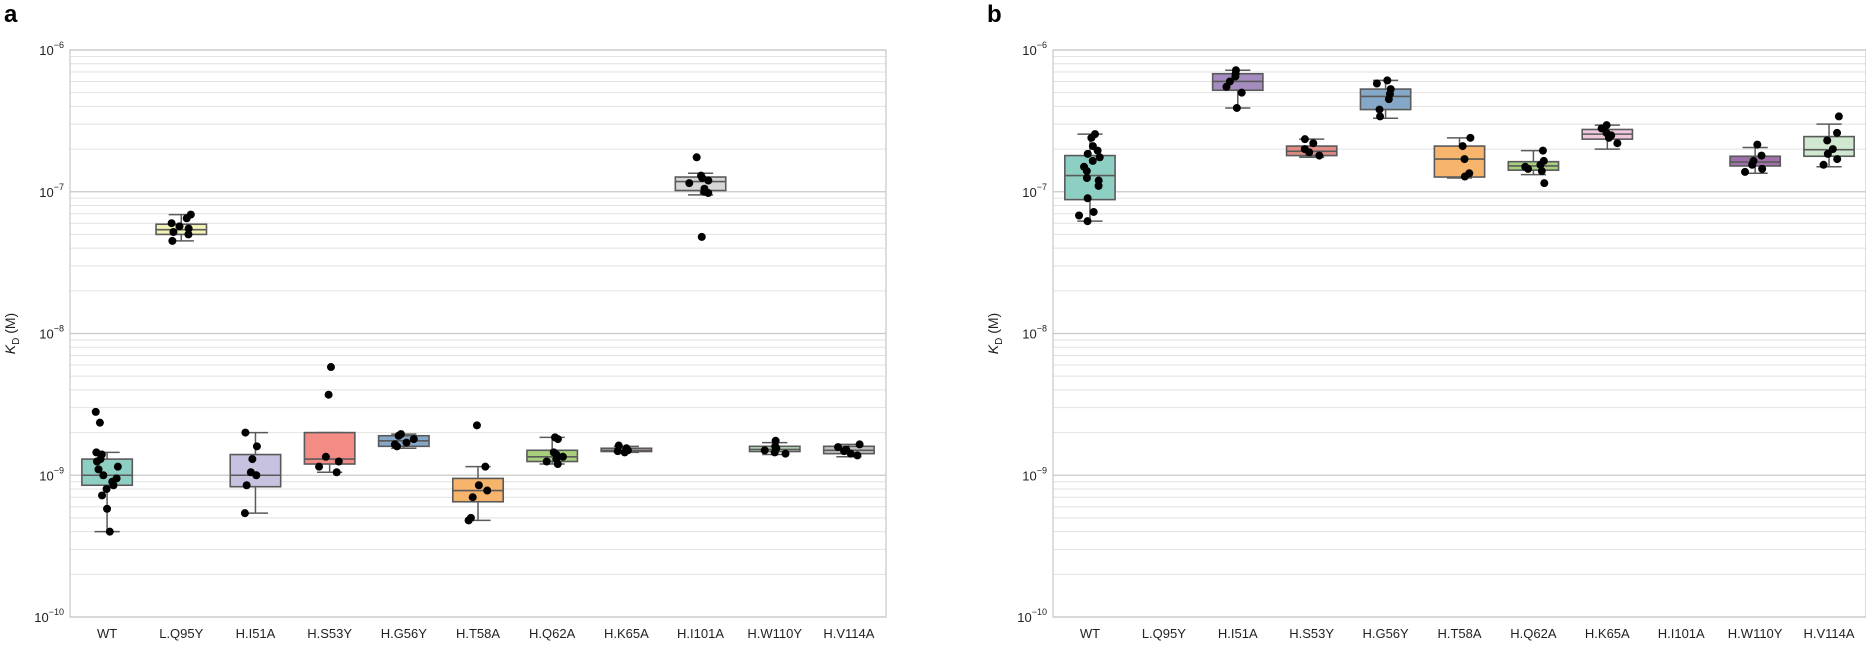  I want to click on box-body, so click(107, 472).